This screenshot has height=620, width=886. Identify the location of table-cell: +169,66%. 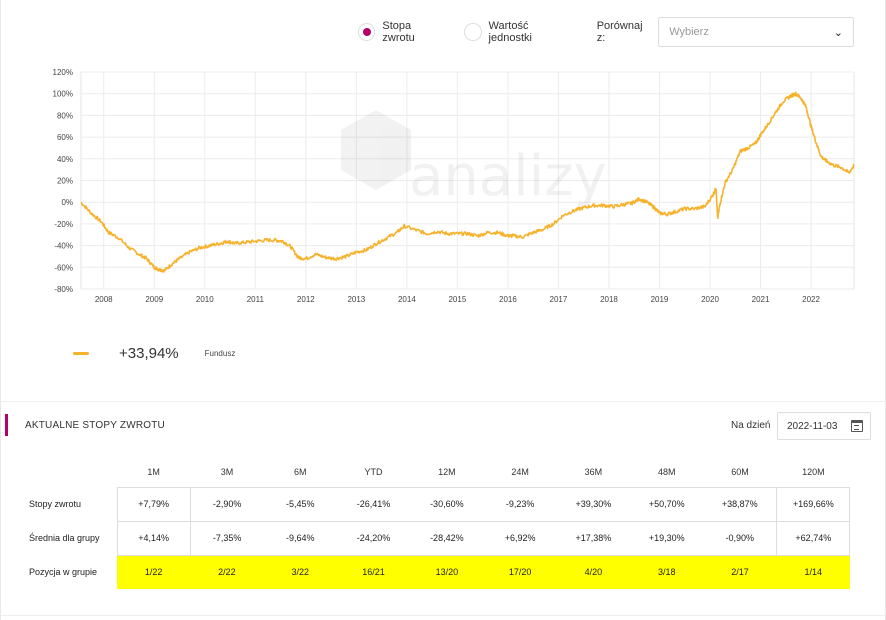
(813, 504).